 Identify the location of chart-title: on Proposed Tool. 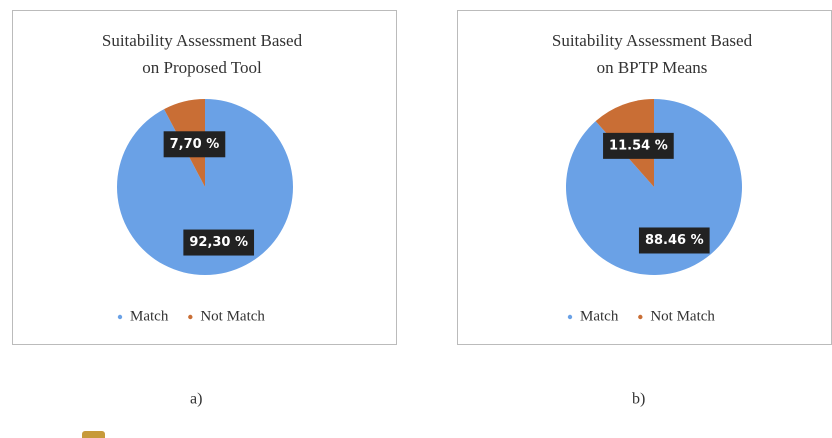
(202, 67).